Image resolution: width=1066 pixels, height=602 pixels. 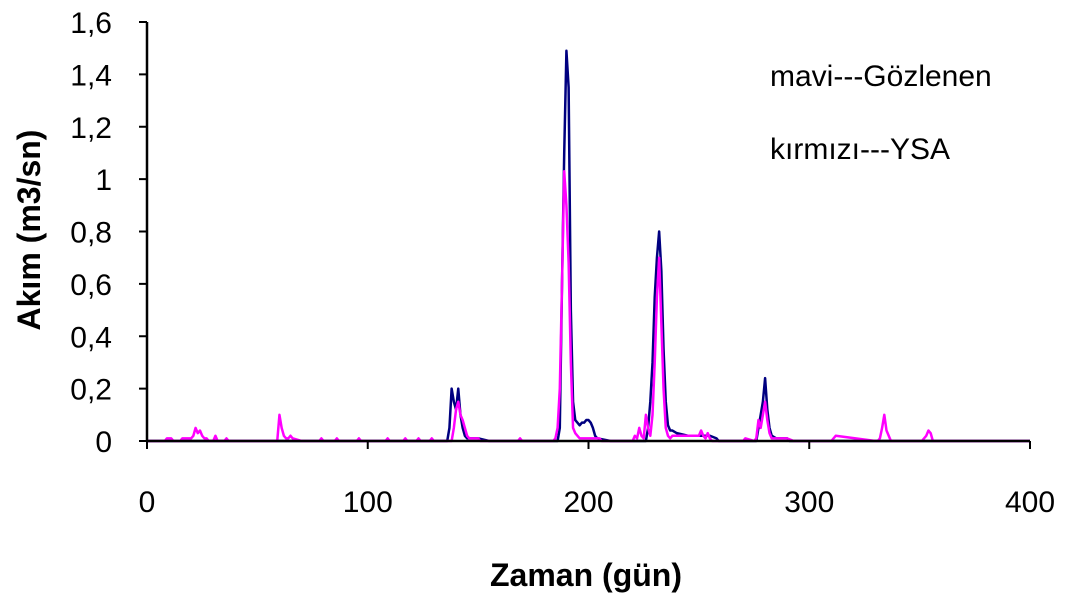 I want to click on y-tick-label: 1, so click(x=103, y=180).